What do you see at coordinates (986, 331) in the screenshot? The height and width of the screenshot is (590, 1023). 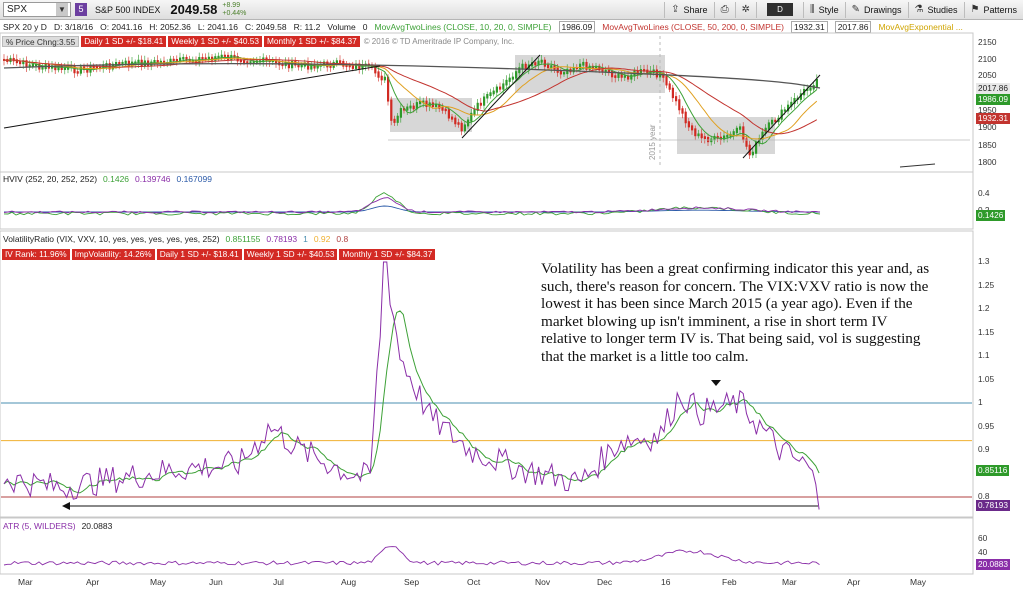 I see `vr-axis-tick: 1.15` at bounding box center [986, 331].